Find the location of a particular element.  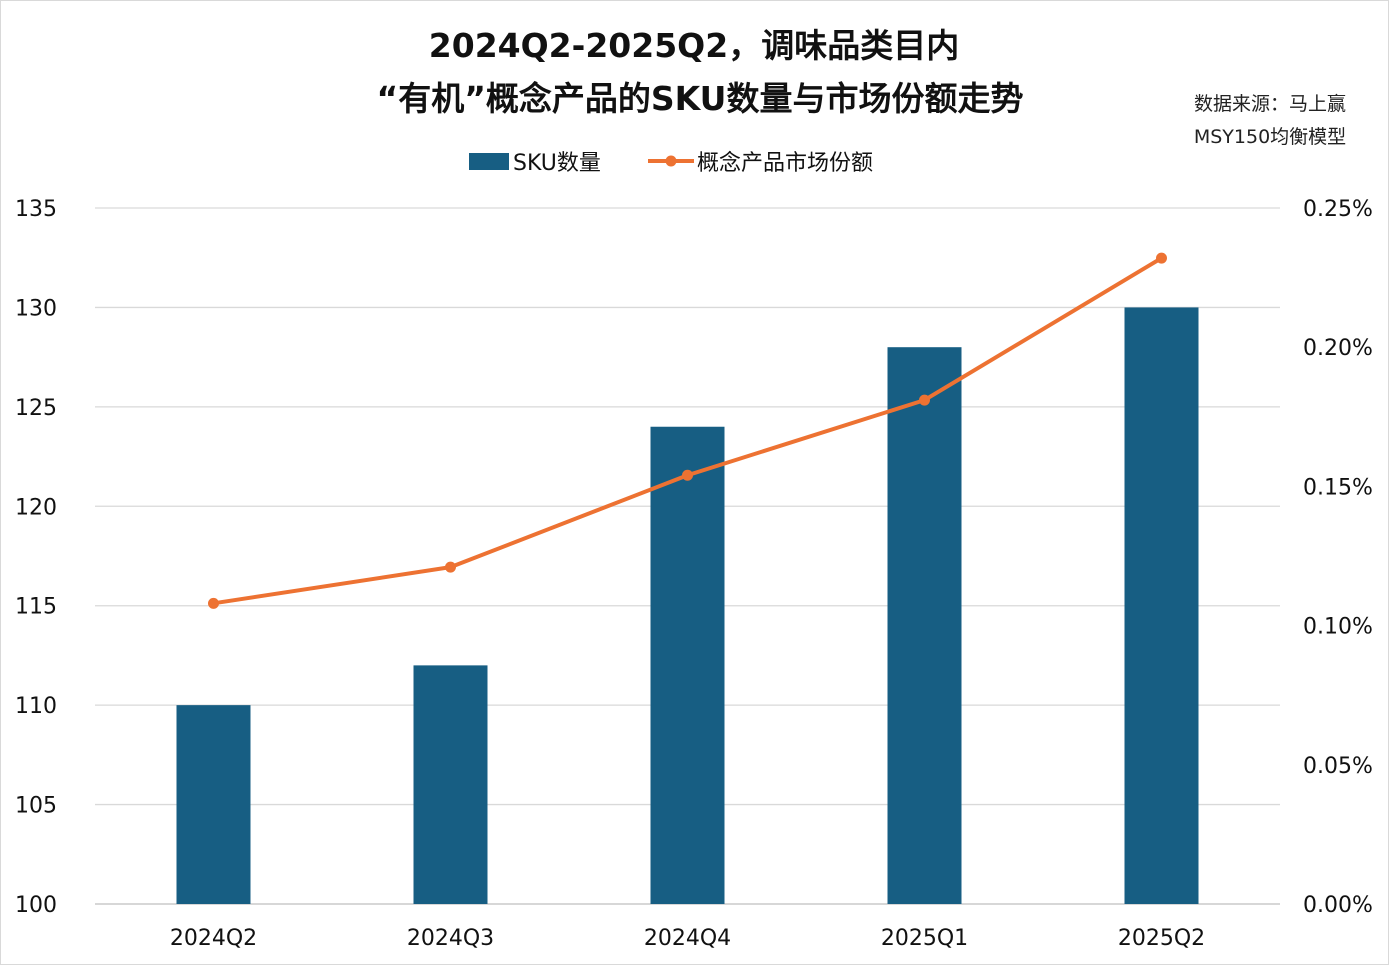

legend-swatch-sku is located at coordinates (489, 161).